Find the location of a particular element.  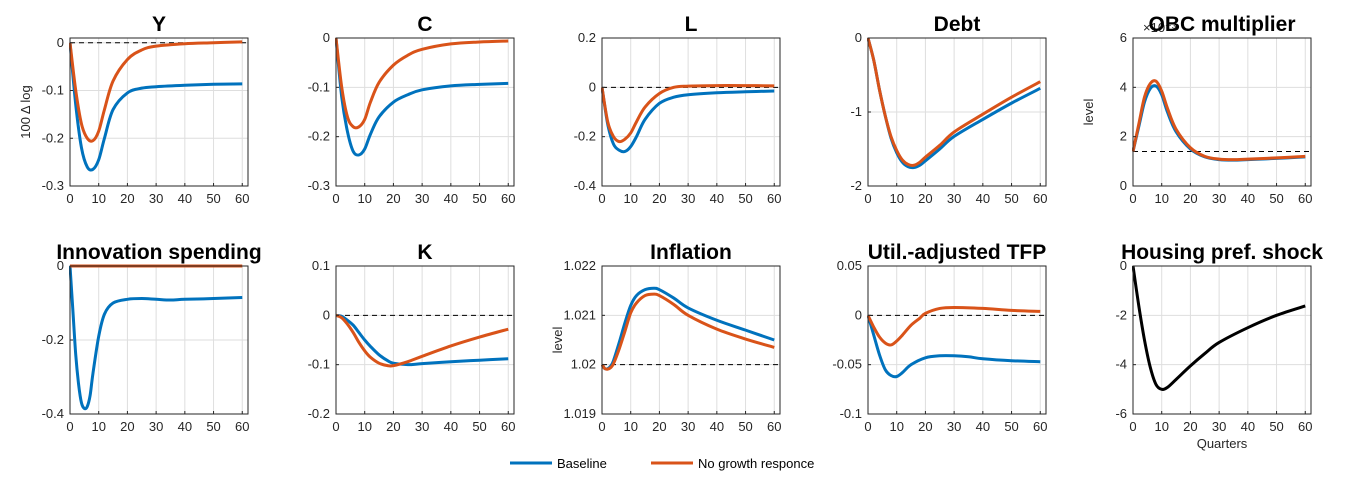

subplot-title: L is located at coordinates (691, 24).